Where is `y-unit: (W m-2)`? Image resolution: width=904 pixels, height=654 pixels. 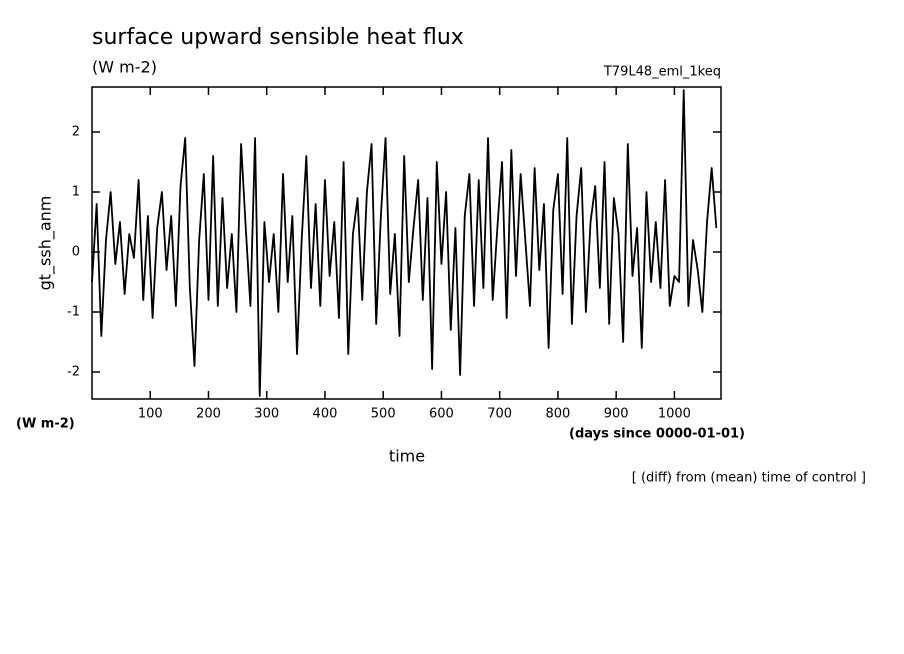 y-unit: (W m-2) is located at coordinates (45, 424).